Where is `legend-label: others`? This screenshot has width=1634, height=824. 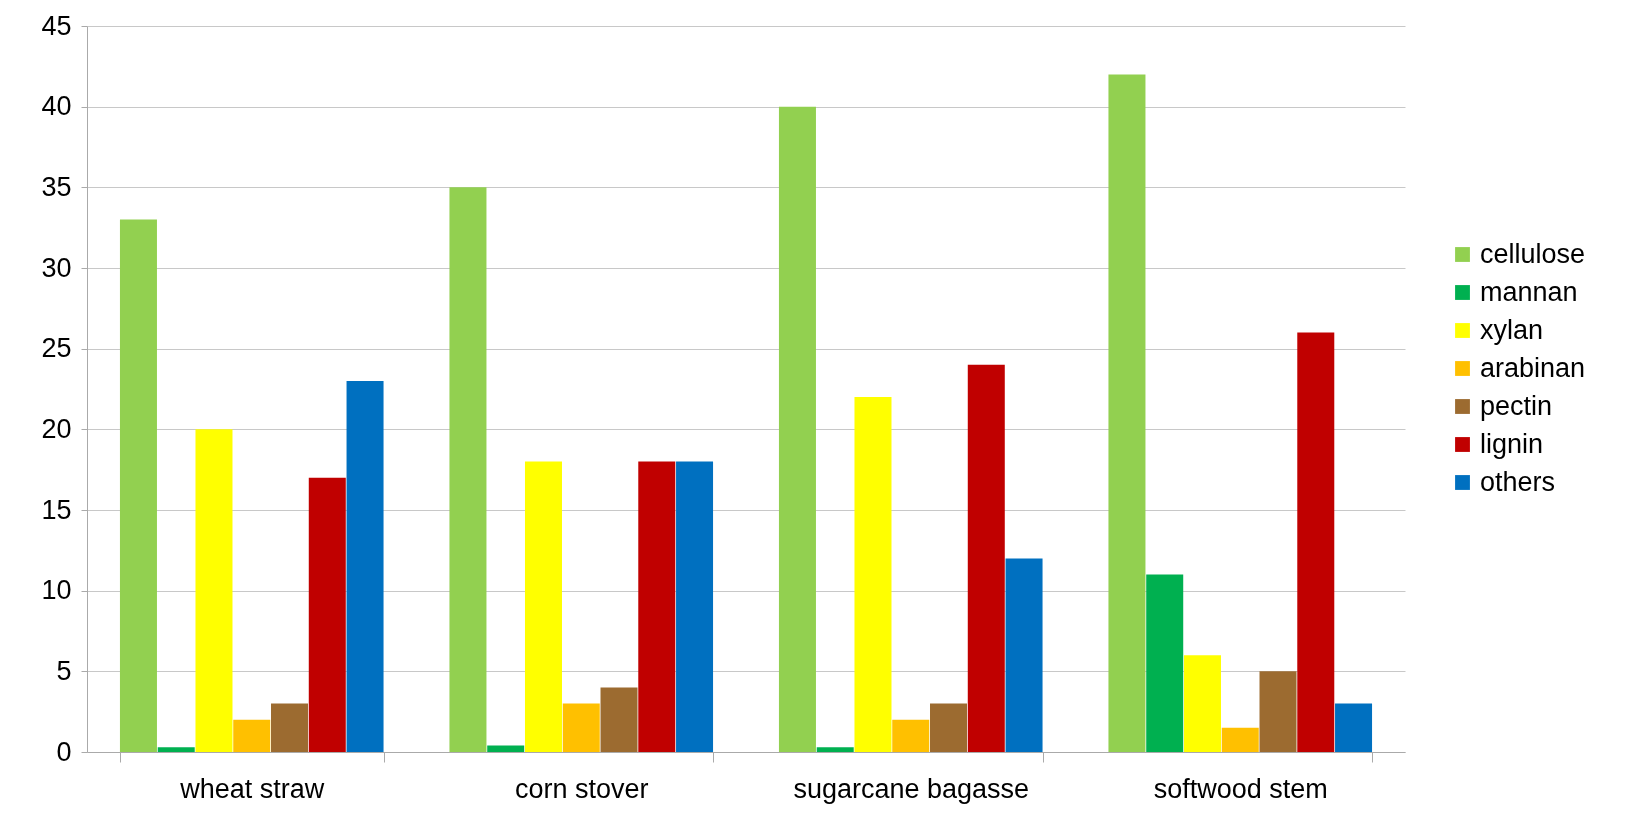 legend-label: others is located at coordinates (1518, 481).